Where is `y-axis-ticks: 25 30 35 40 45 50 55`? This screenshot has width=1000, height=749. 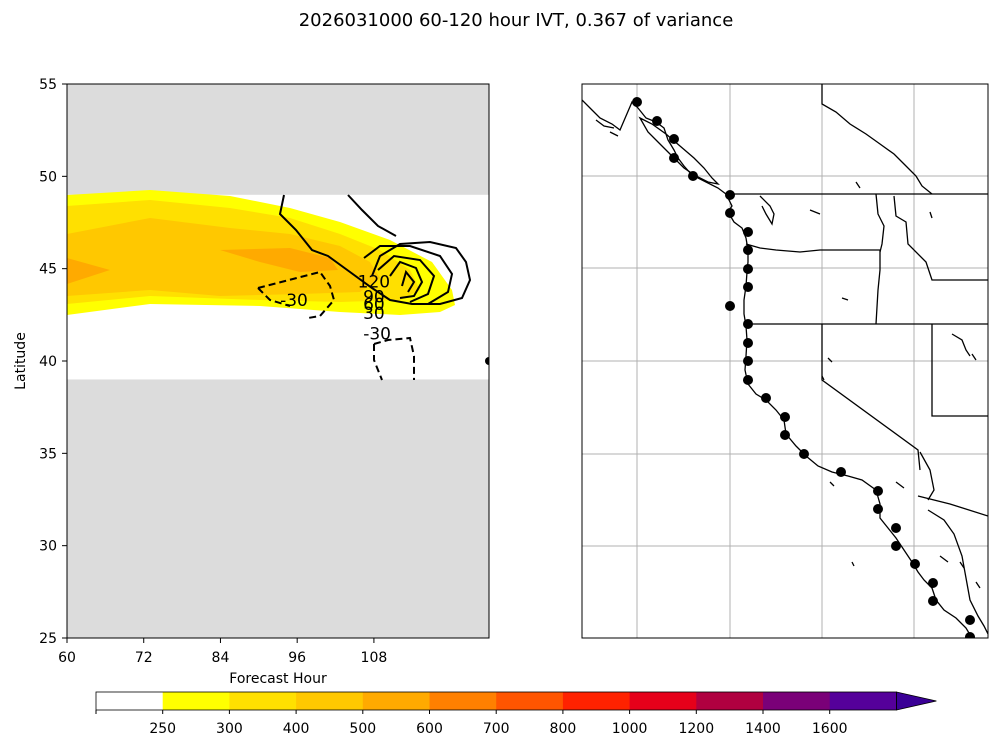 y-axis-ticks: 25 30 35 40 45 50 55 is located at coordinates (53, 362).